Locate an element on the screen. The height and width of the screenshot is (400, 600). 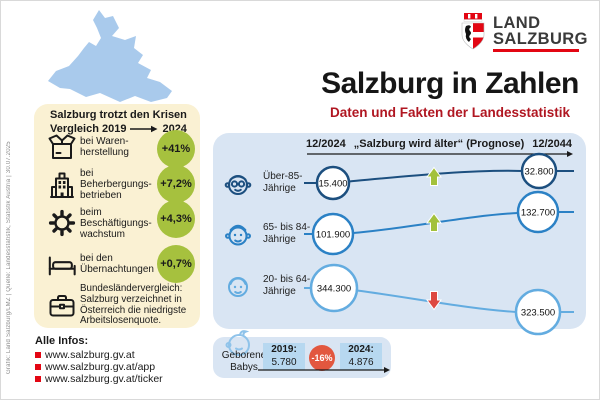
prognosis-end-date: 12/2044 is located at coordinates (552, 144).